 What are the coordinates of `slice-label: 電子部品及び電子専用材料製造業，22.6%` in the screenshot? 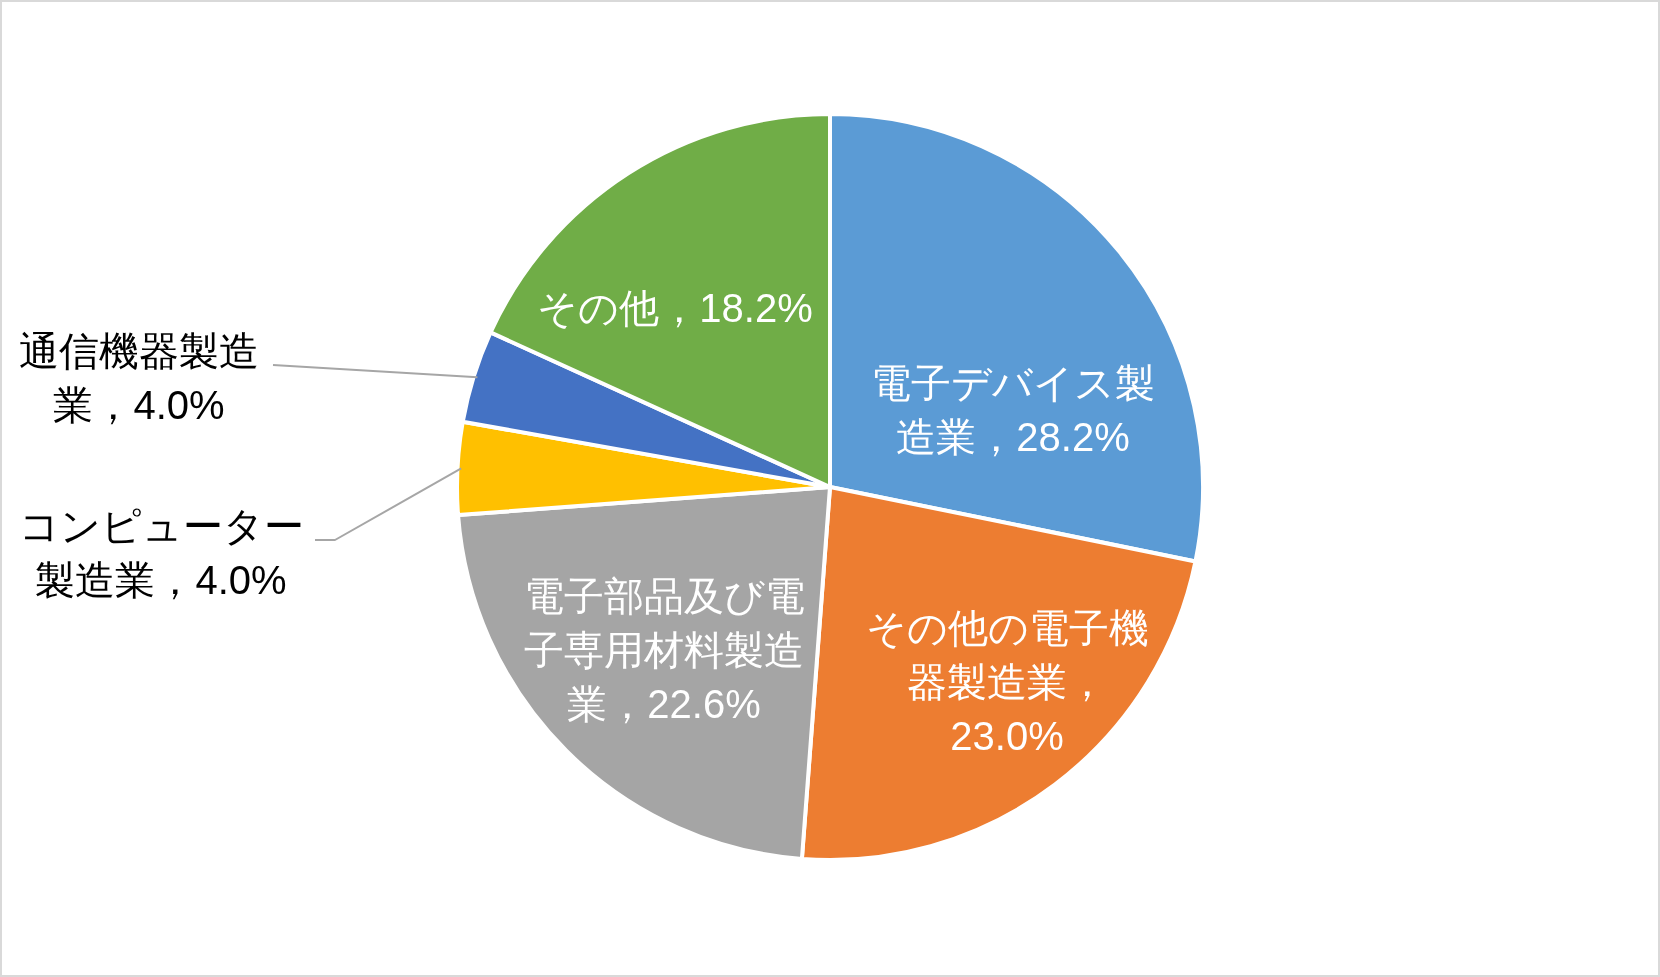 It's located at (664, 650).